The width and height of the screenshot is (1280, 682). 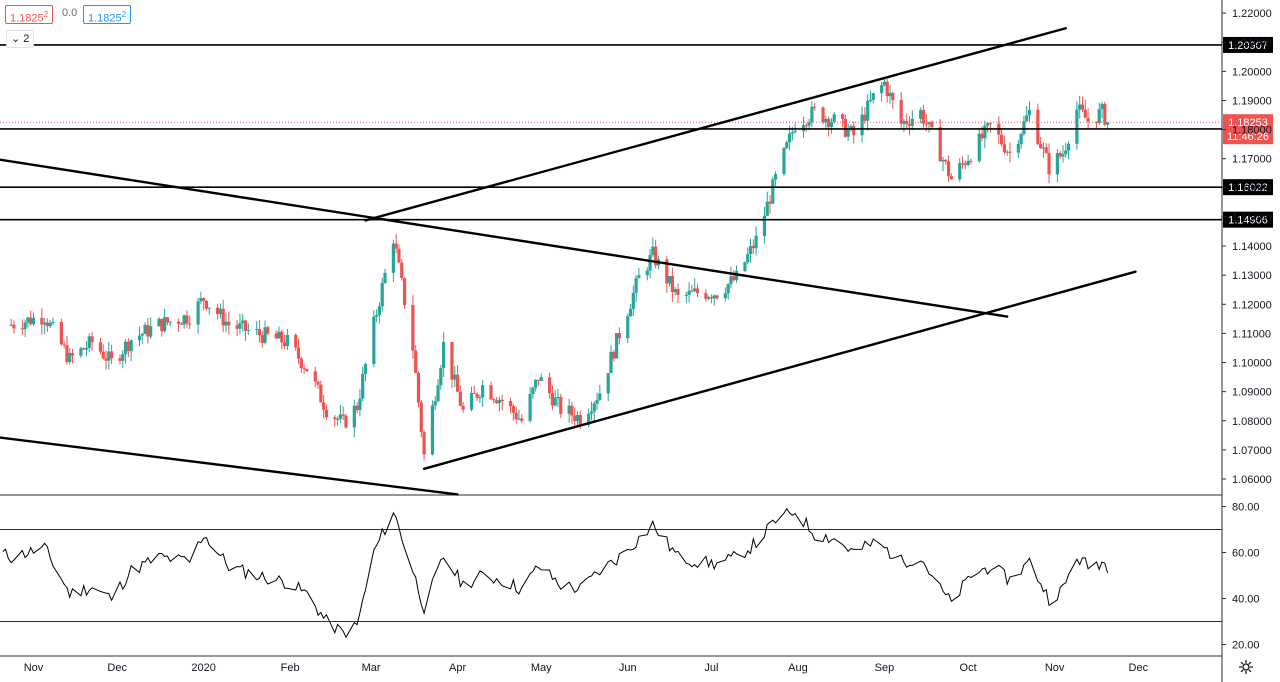 I want to click on indicators-toggle: ⌄ 2, so click(x=20, y=39).